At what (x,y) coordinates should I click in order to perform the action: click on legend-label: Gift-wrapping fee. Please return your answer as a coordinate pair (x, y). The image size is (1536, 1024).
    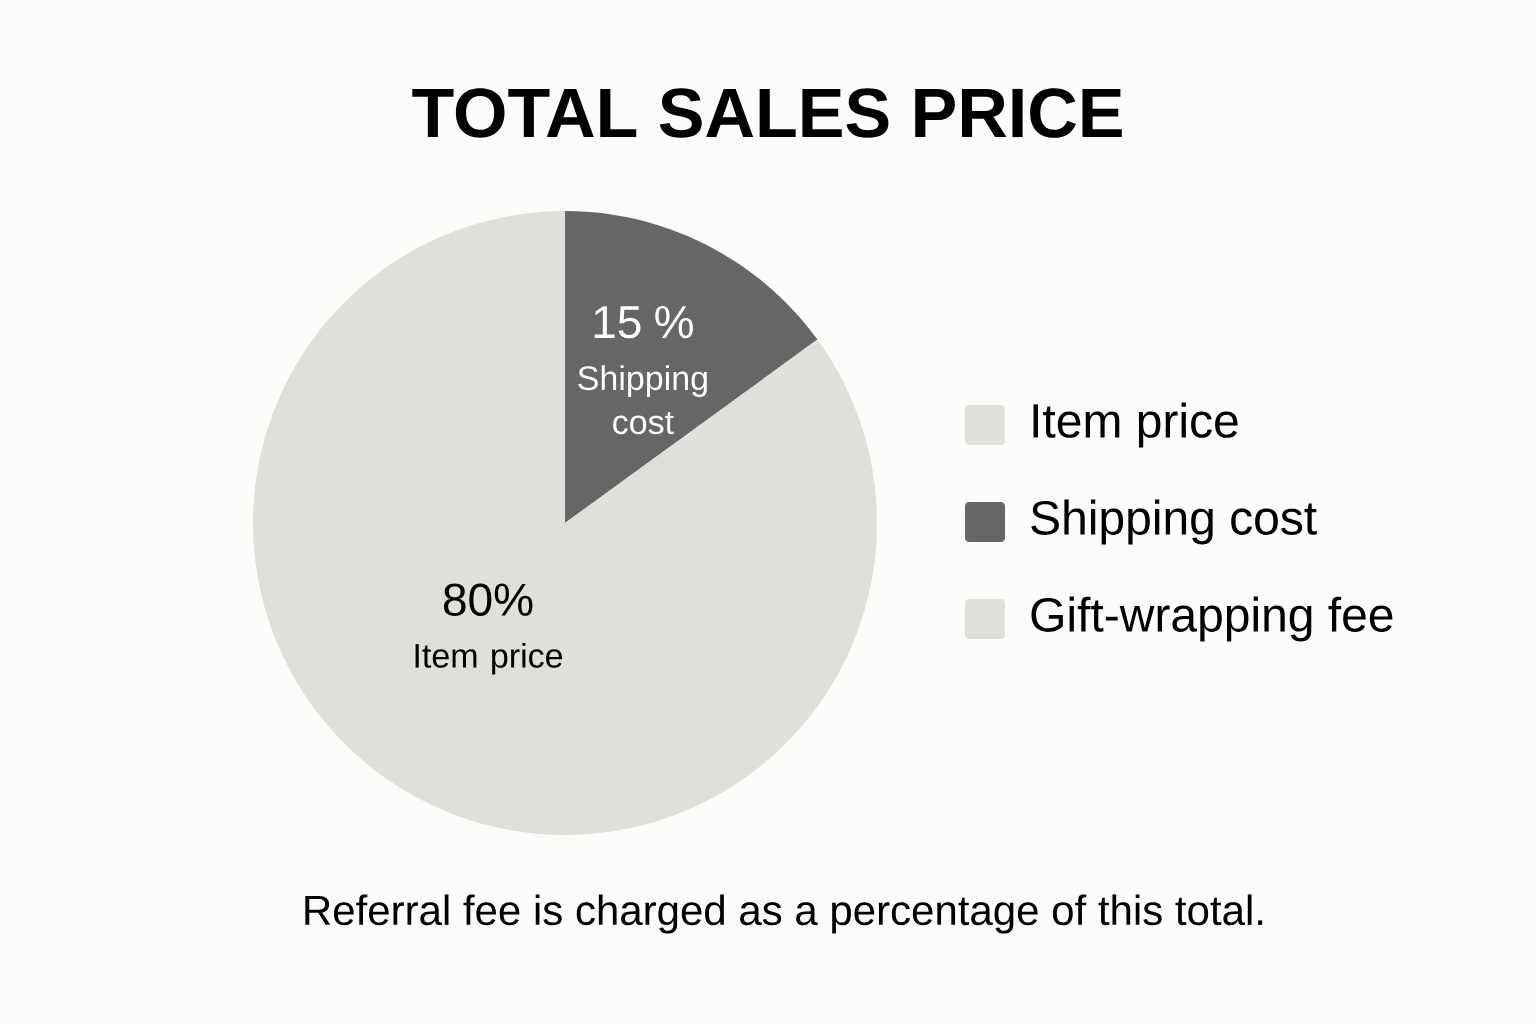
    Looking at the image, I should click on (1212, 619).